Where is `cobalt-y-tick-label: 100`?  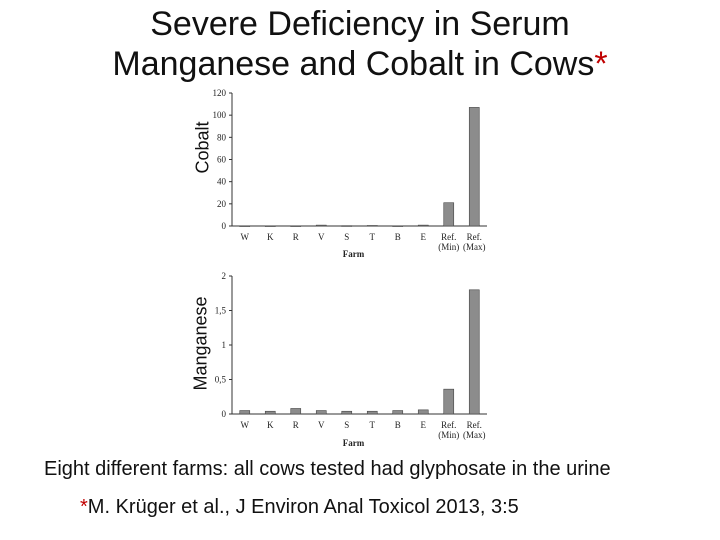
cobalt-y-tick-label: 100 is located at coordinates (220, 115).